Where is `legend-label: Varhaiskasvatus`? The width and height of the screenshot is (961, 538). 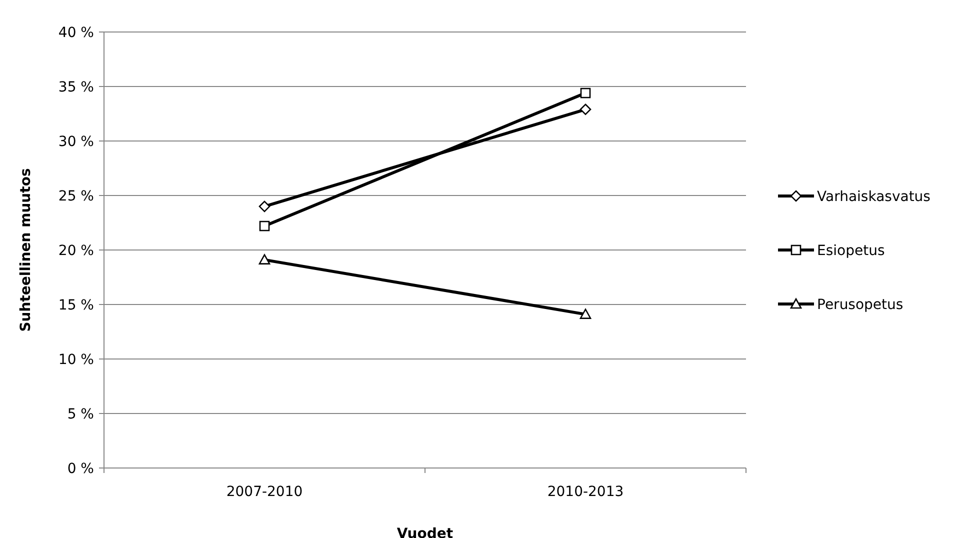 legend-label: Varhaiskasvatus is located at coordinates (873, 196).